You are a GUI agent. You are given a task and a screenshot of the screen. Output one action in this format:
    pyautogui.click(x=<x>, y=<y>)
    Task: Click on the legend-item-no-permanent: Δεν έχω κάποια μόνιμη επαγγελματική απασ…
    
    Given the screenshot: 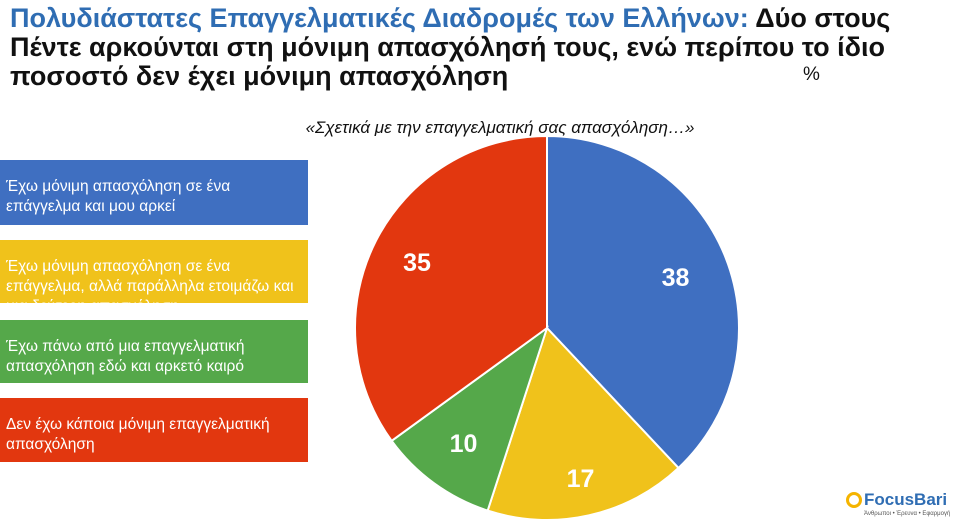 What is the action you would take?
    pyautogui.click(x=154, y=430)
    